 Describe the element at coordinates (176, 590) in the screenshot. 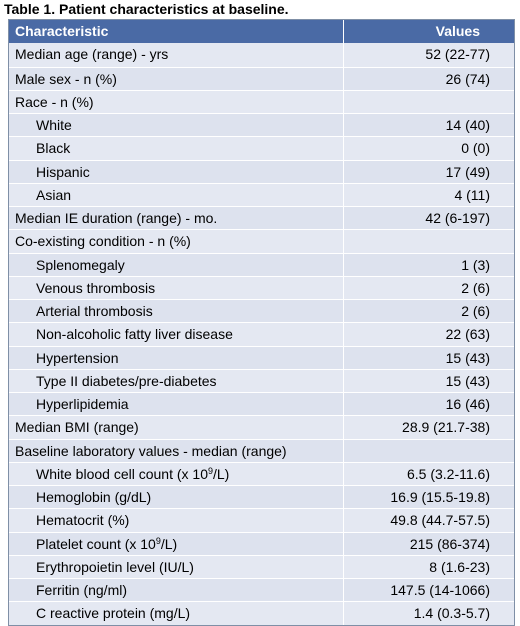

I see `row-label: Ferritin (ng/ml)` at that location.